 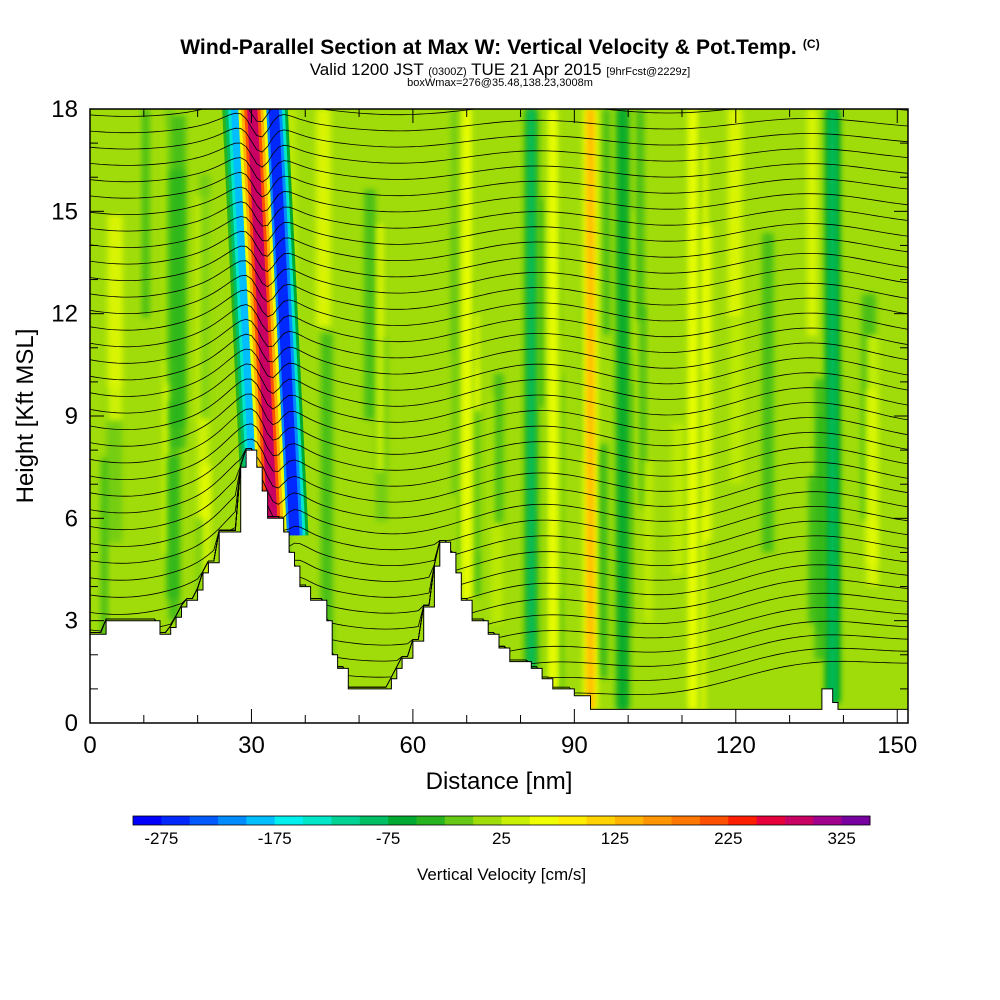 I want to click on x-tick-label: 150, so click(x=897, y=745).